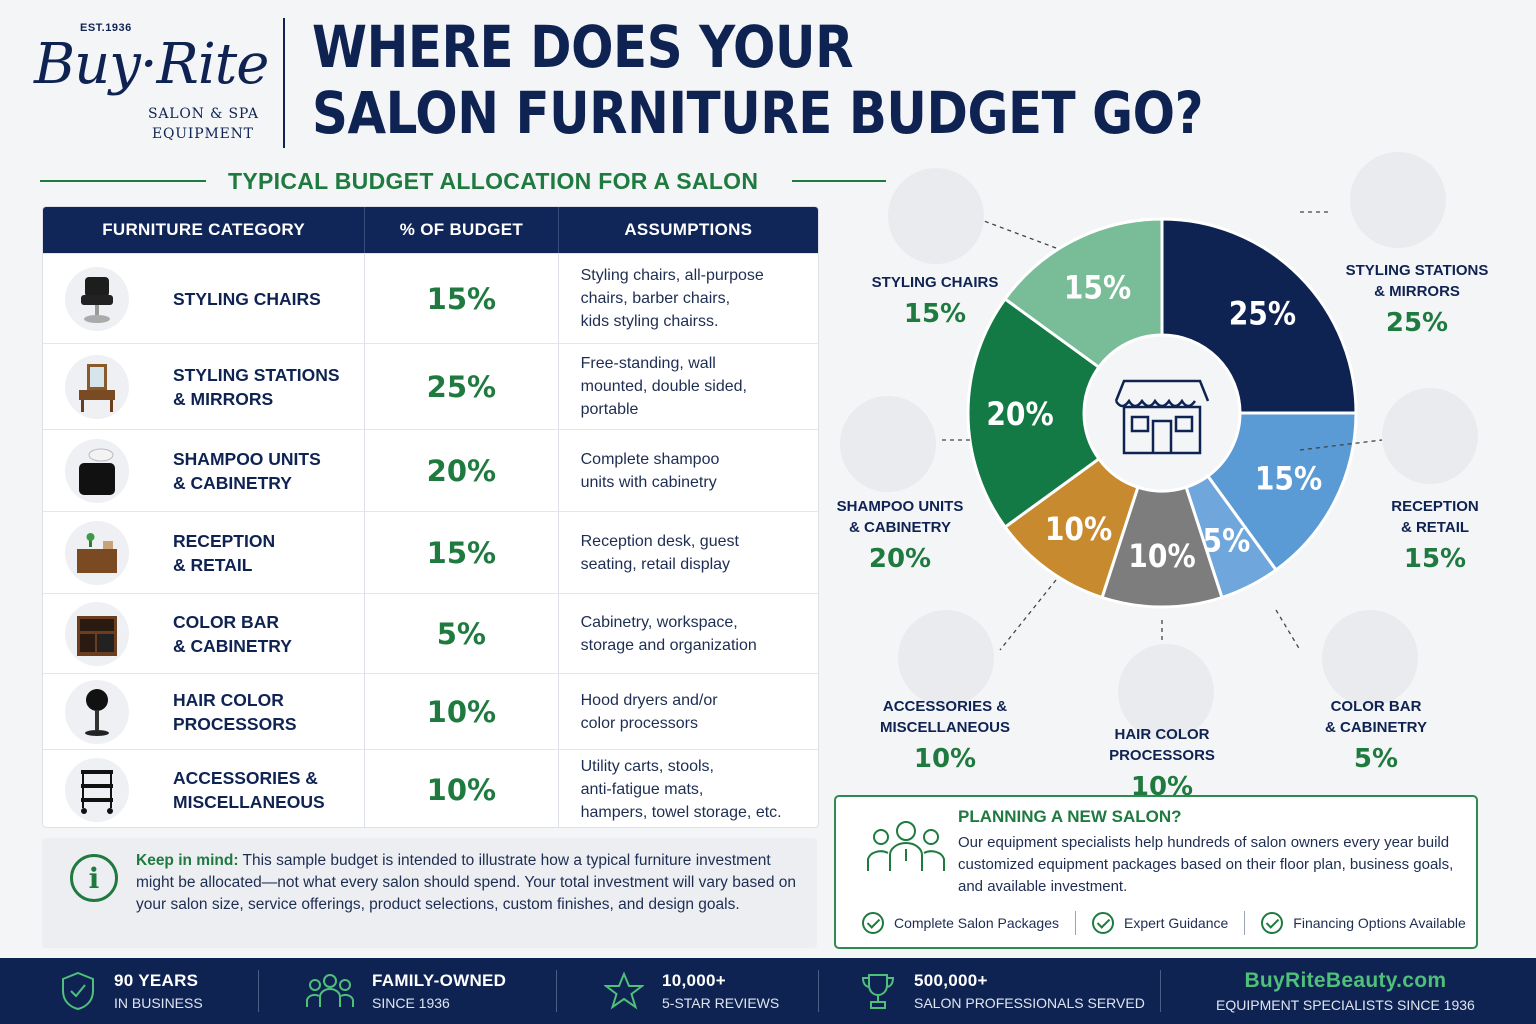  I want to click on header-percent: % OF BUDGET, so click(461, 230).